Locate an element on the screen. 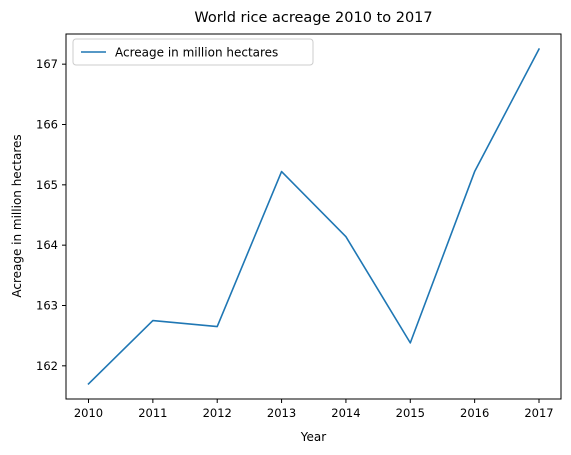 This screenshot has width=571, height=455. y-tick-label: 166 is located at coordinates (47, 124).